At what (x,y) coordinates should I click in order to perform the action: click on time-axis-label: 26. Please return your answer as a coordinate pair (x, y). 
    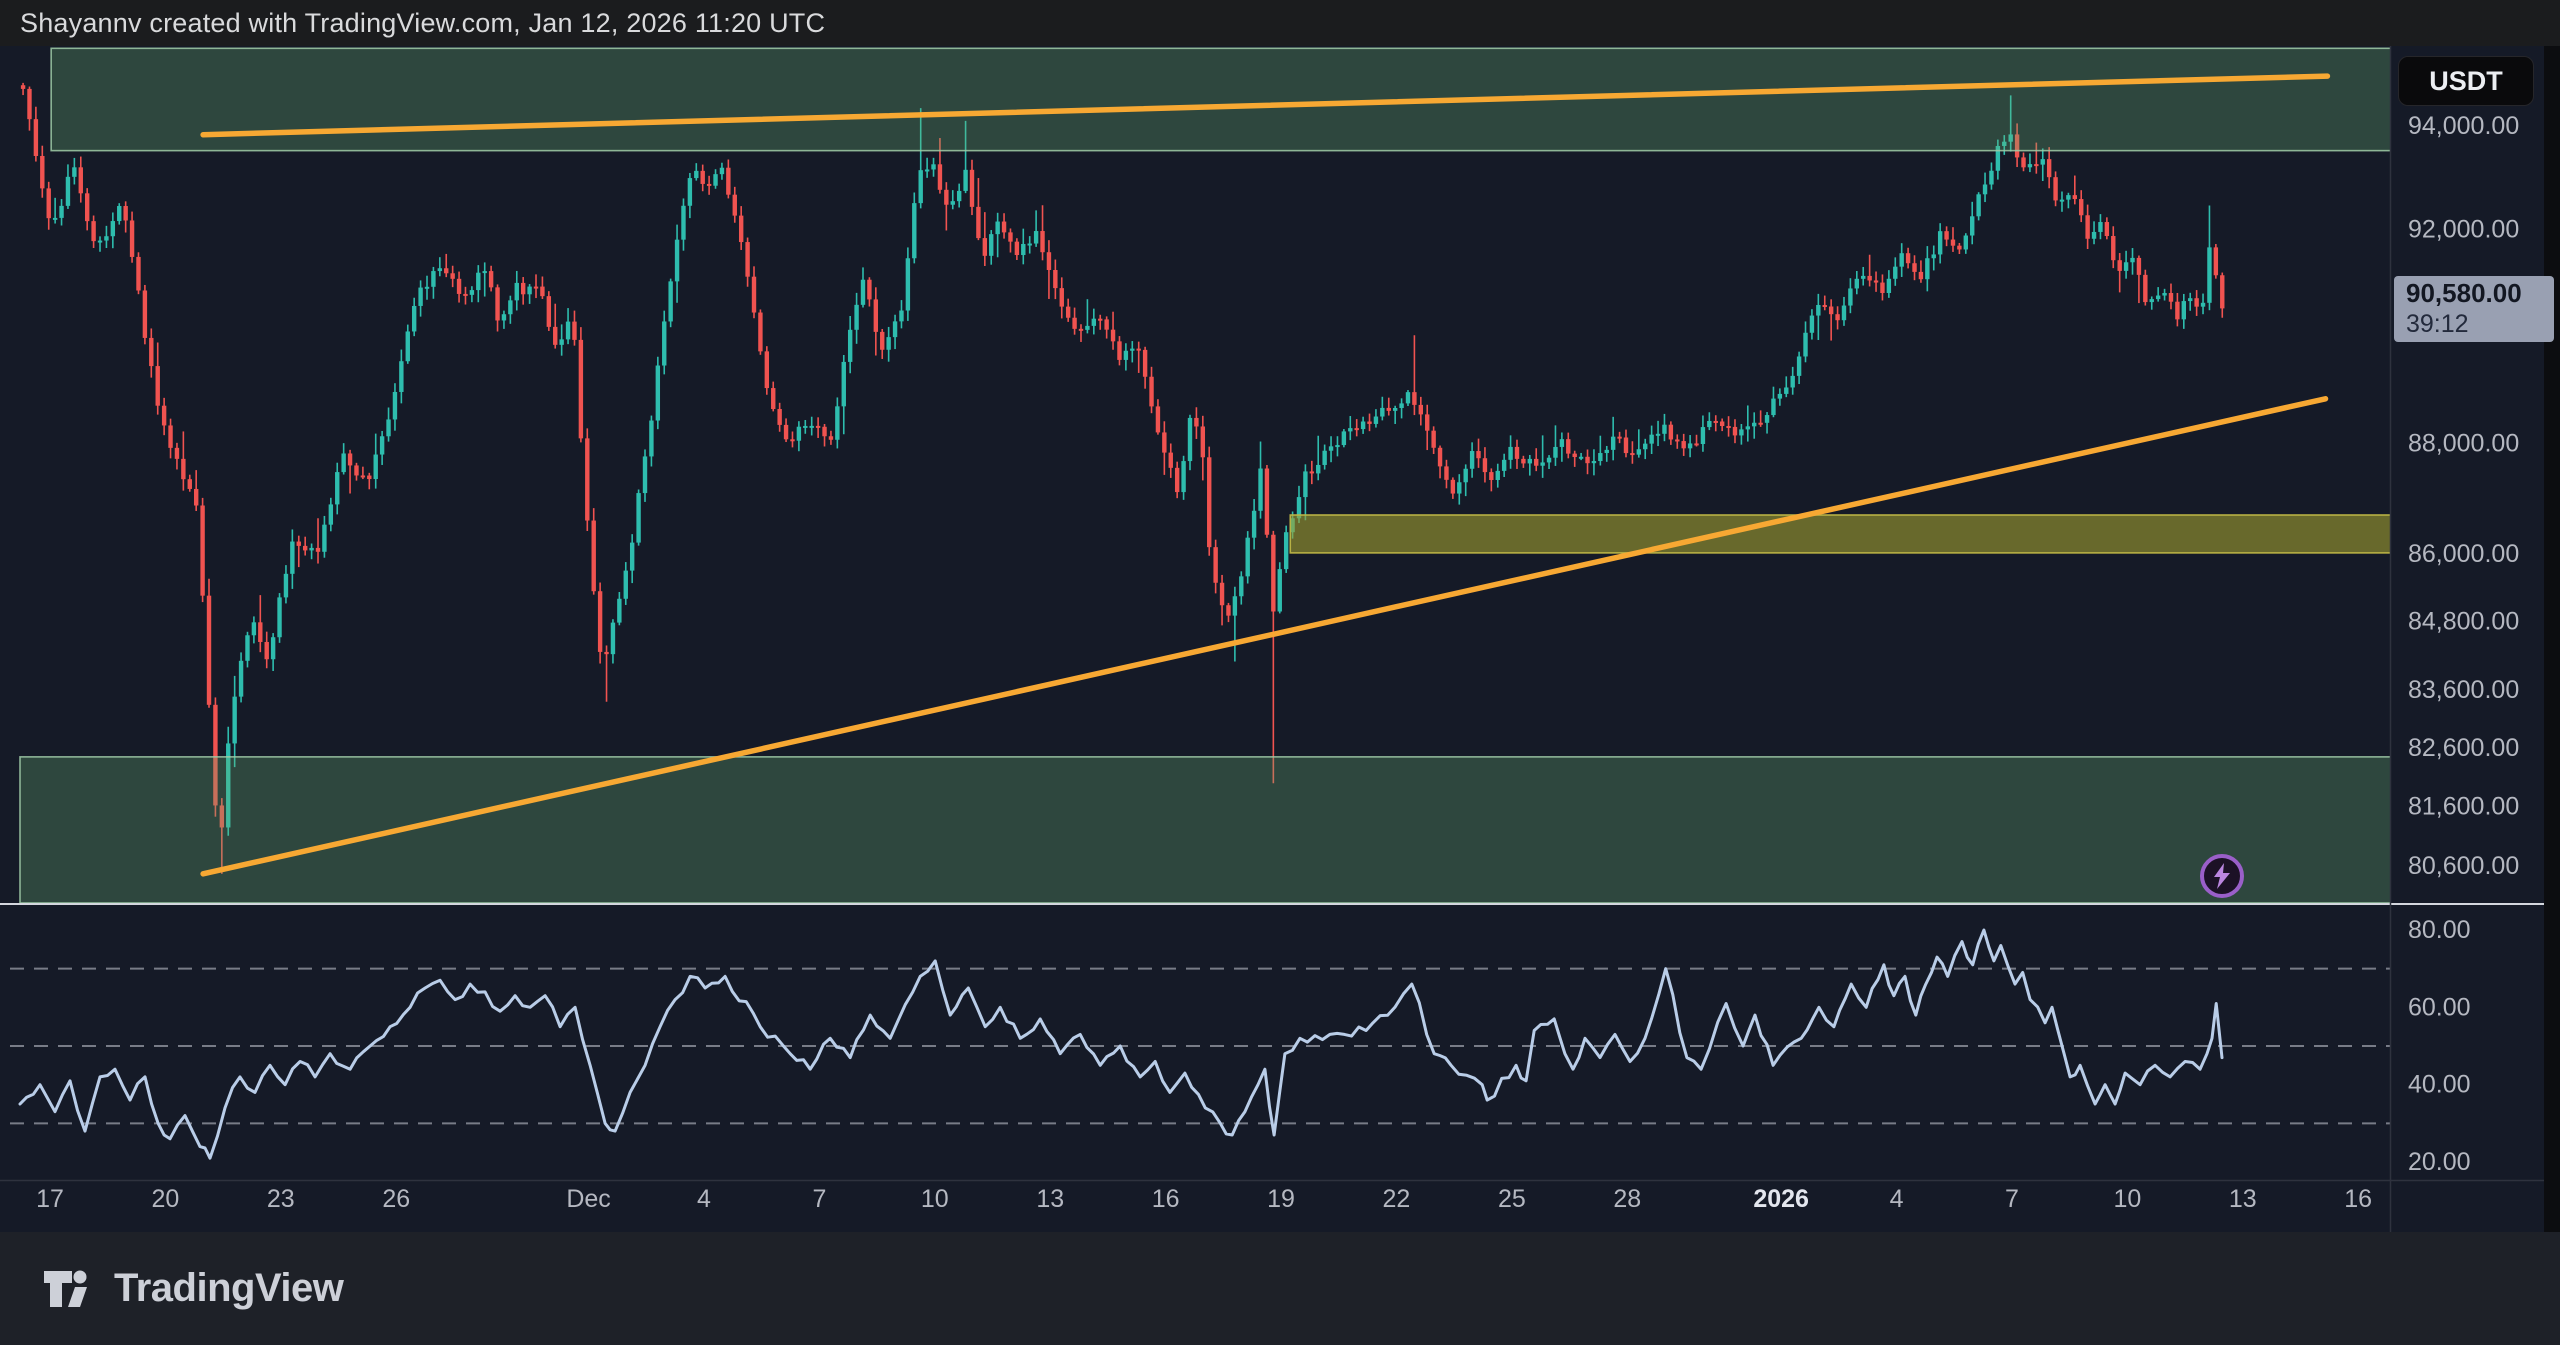
    Looking at the image, I should click on (396, 1199).